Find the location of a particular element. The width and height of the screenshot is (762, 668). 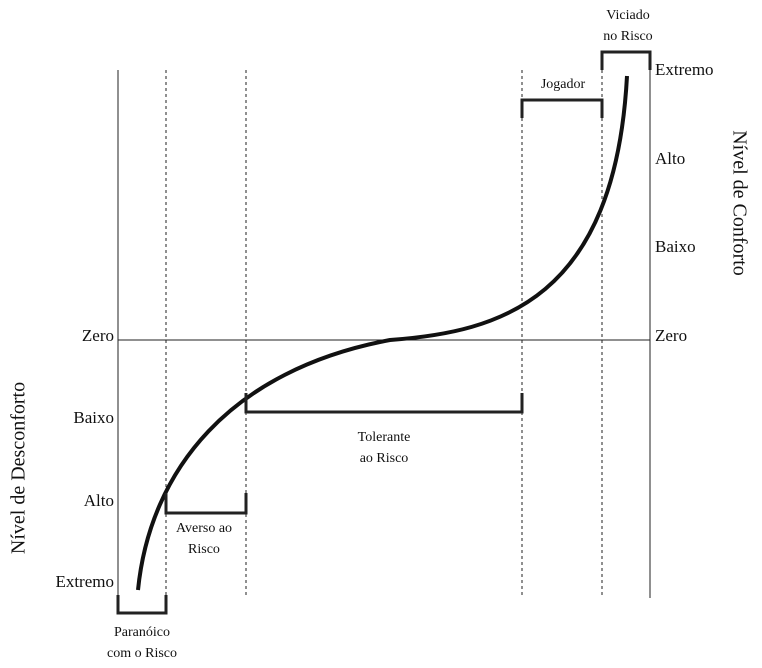

left-level: Baixo is located at coordinates (93, 417).